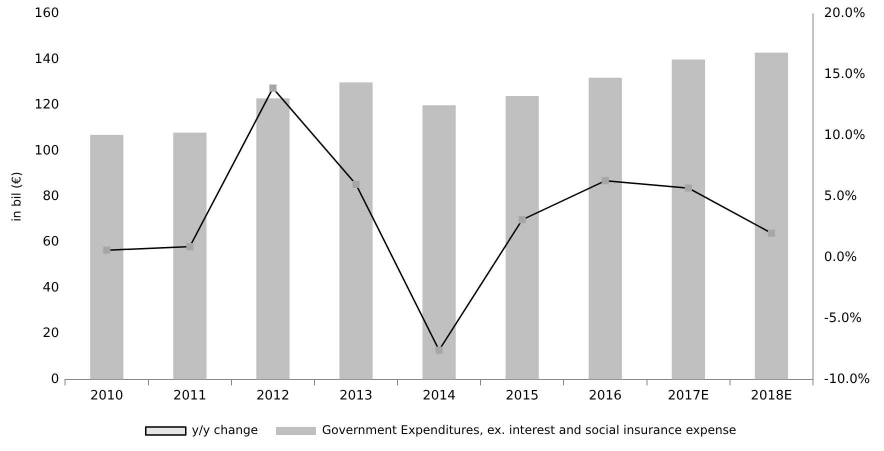 The image size is (884, 451). What do you see at coordinates (529, 430) in the screenshot?
I see `legend-label: Government Expenditures, ex. interest and social insurance expense` at bounding box center [529, 430].